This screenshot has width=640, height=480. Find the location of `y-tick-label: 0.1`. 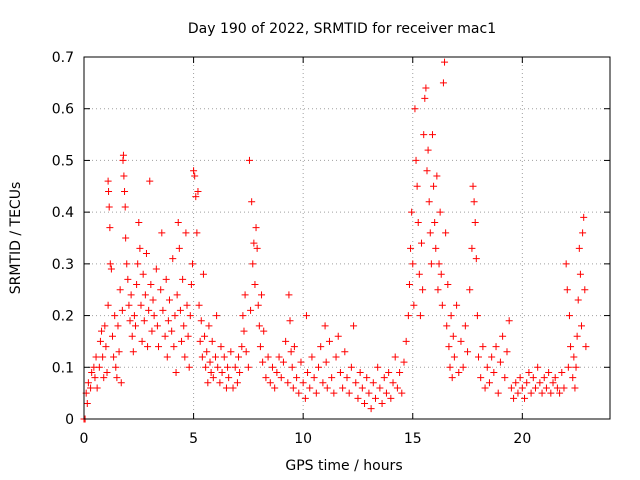

y-tick-label: 0.1 is located at coordinates (63, 368).